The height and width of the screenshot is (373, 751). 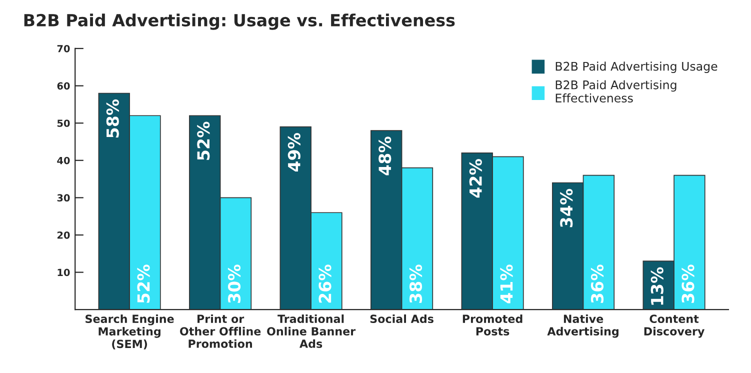 I want to click on data-label: 48%, so click(x=385, y=156).